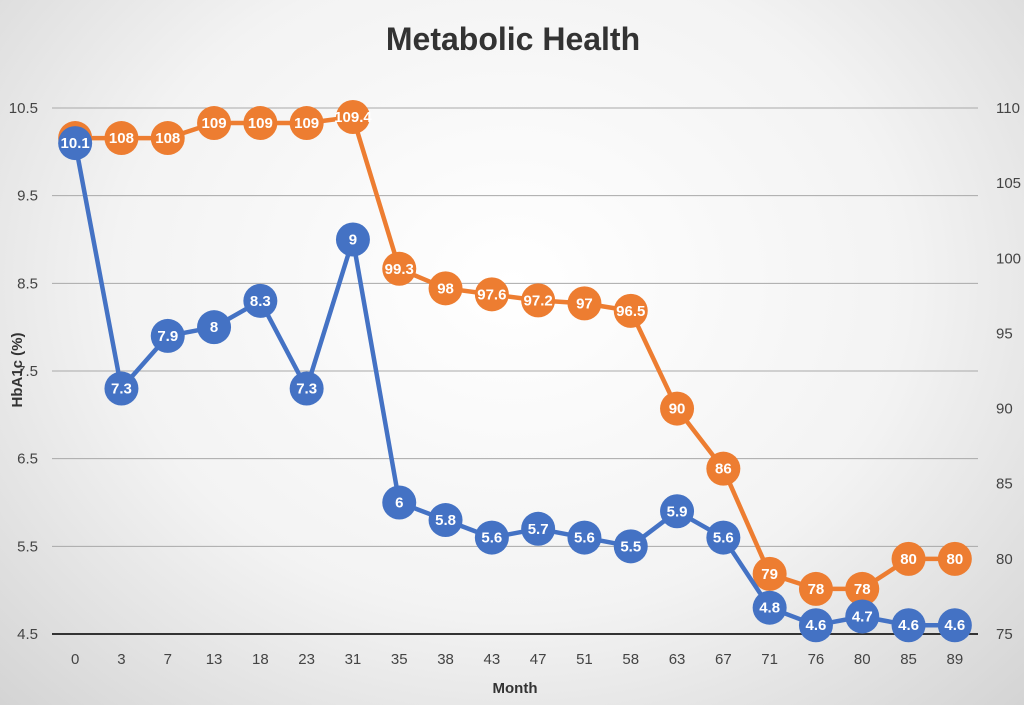  I want to click on data-label: 109.4, so click(353, 117).